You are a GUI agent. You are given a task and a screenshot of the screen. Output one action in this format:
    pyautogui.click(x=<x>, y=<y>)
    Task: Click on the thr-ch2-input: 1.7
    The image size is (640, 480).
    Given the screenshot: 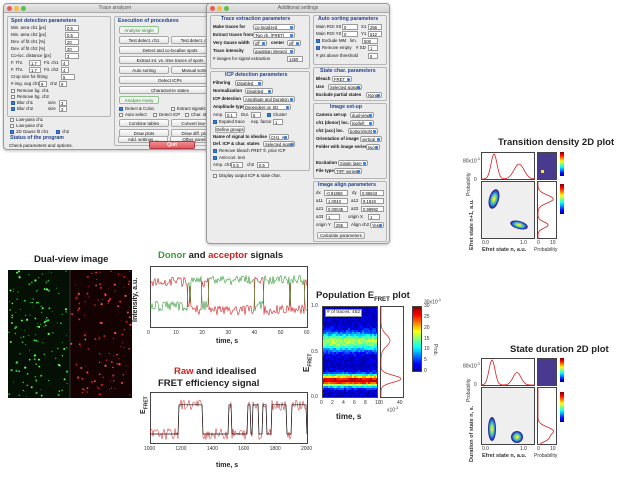 What is the action you would take?
    pyautogui.click(x=35, y=70)
    